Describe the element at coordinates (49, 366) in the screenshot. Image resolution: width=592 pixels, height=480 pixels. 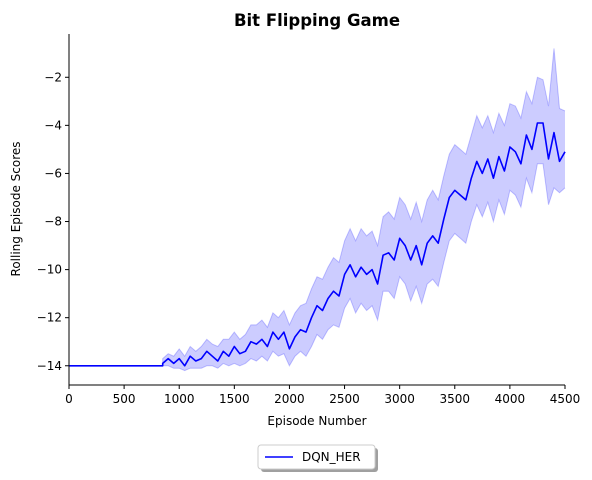
I see `y-tick-label: −14` at that location.